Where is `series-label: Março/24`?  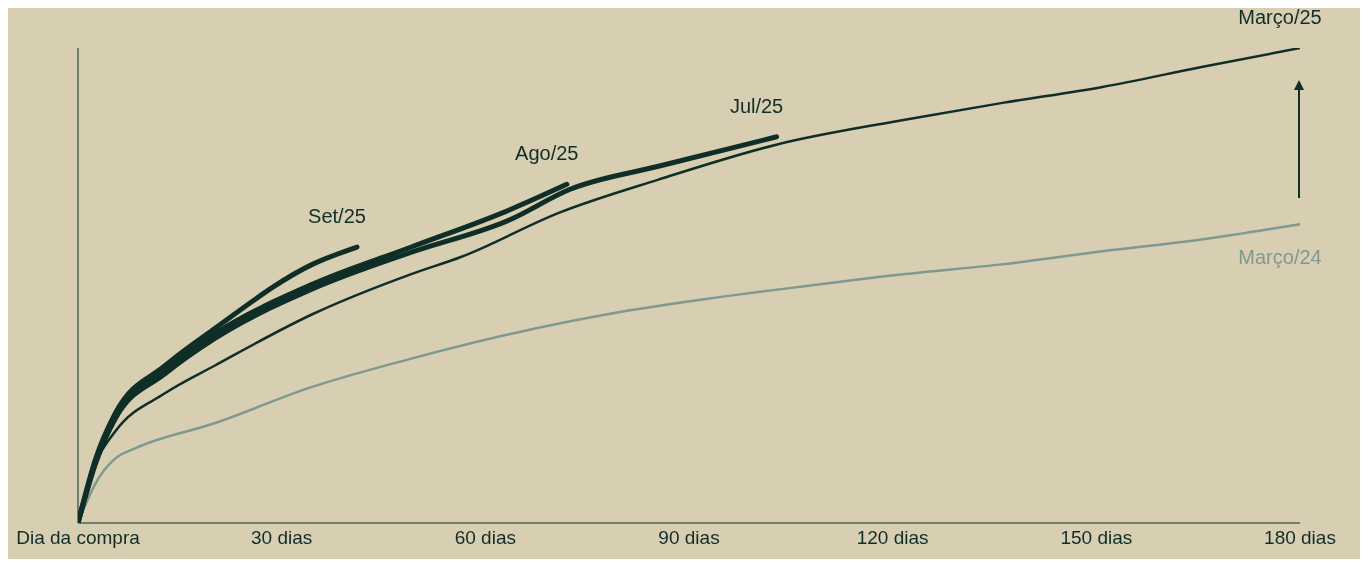 series-label: Março/24 is located at coordinates (1280, 257).